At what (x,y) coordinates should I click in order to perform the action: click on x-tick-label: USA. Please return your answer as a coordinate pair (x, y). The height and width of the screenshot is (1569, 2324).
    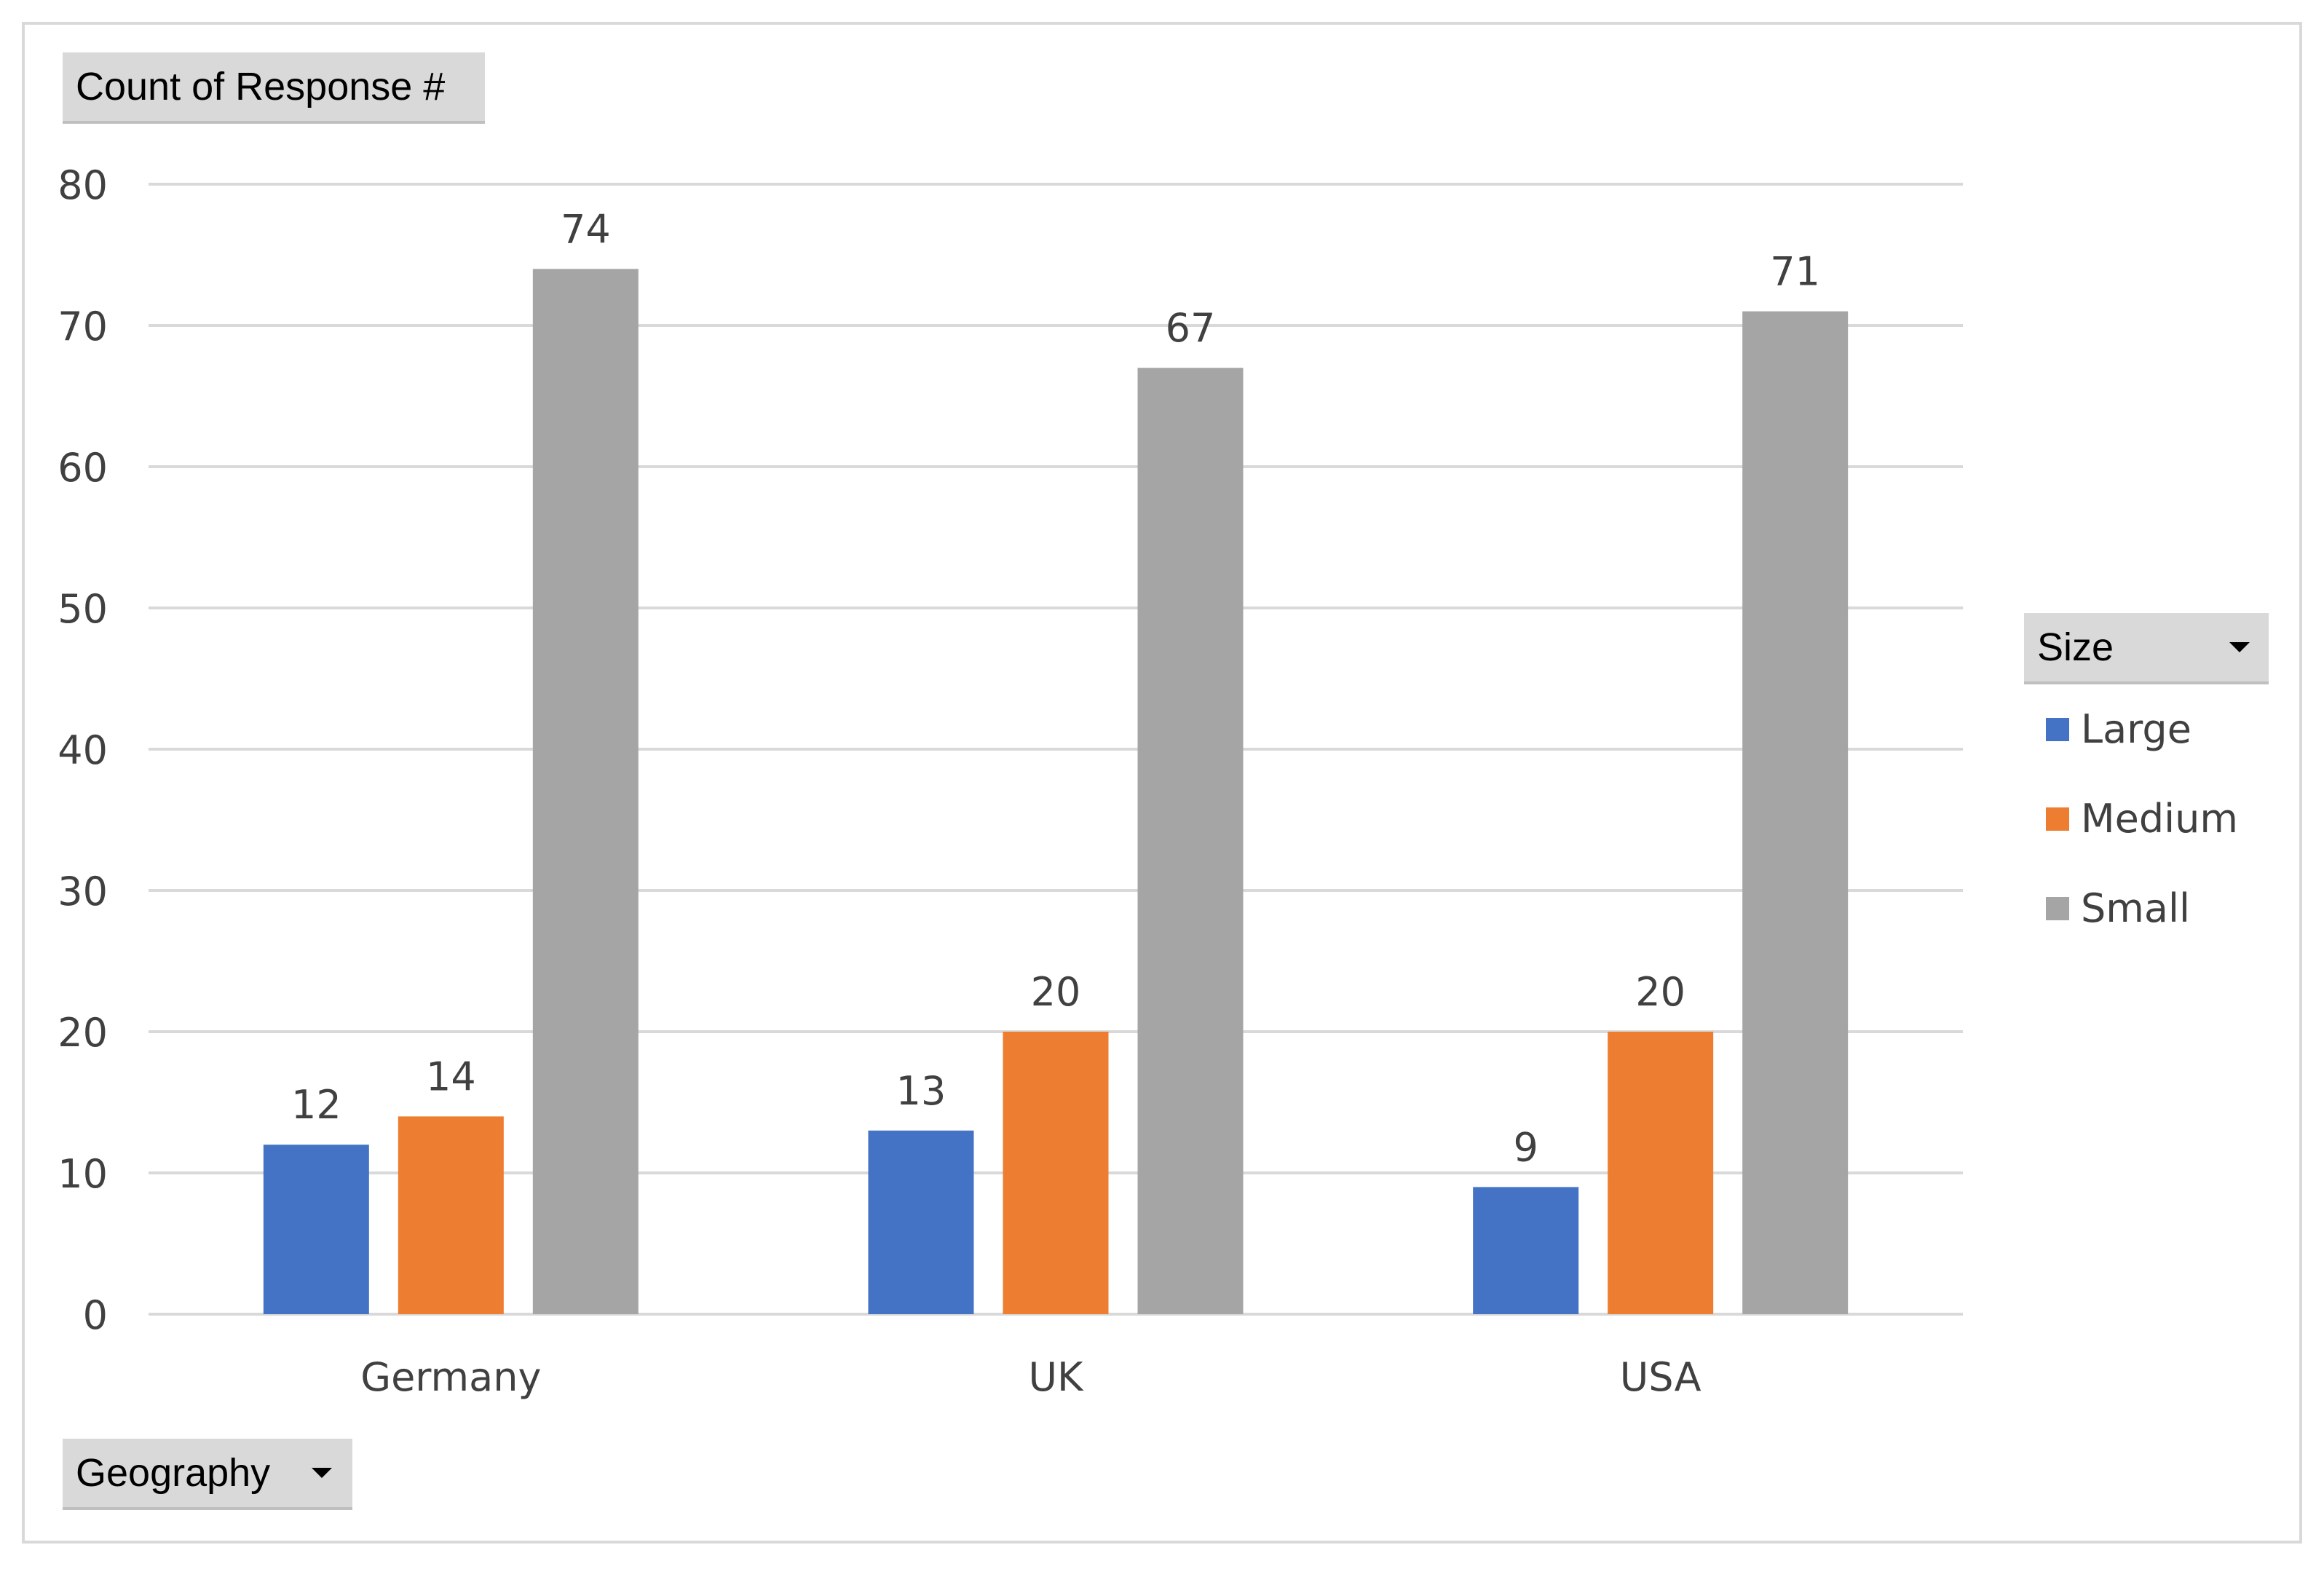
    Looking at the image, I should click on (1661, 1377).